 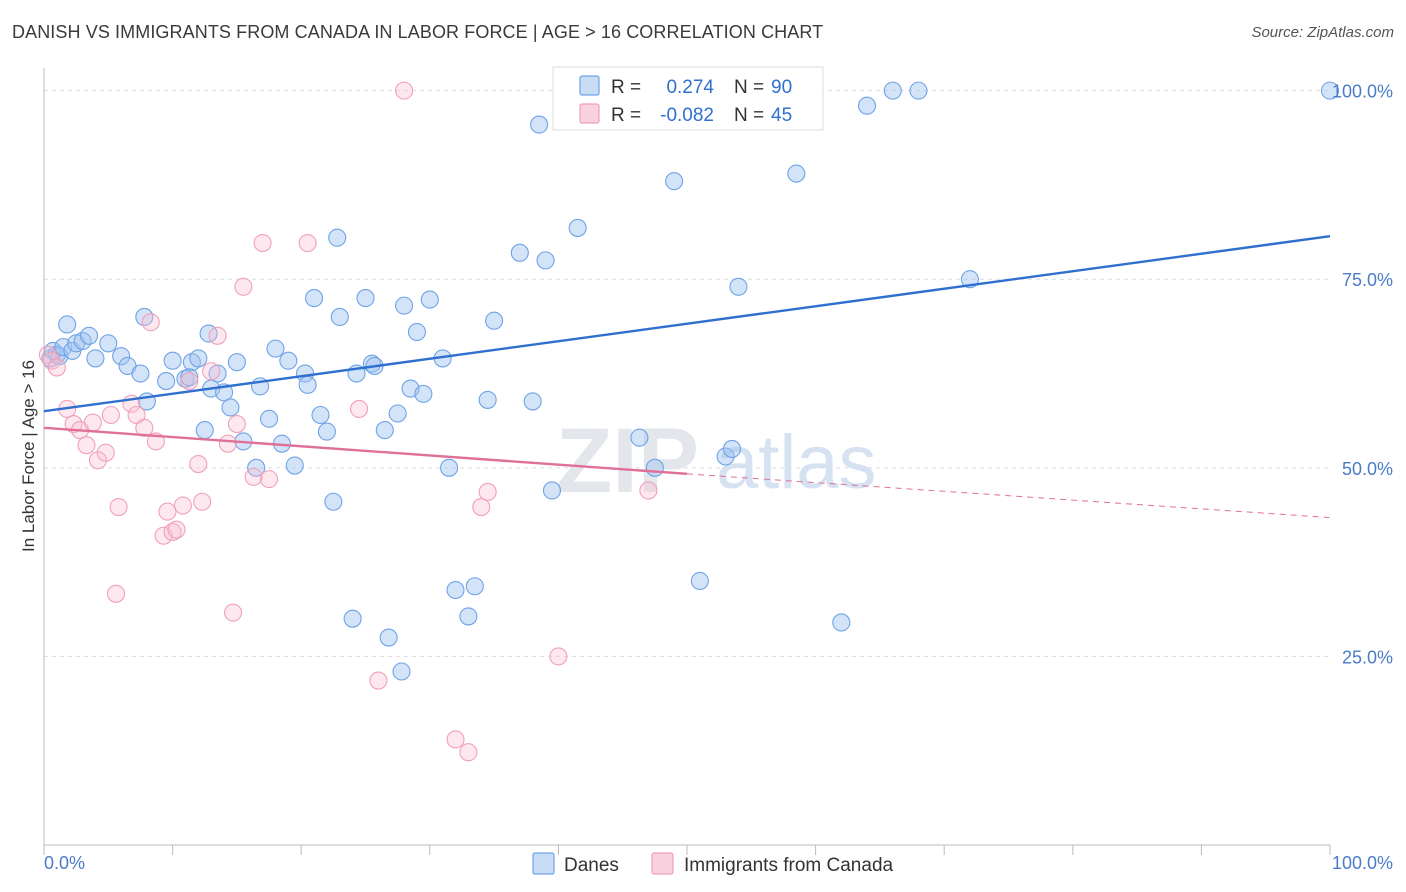 I want to click on legend-r-value-danes: 0.274, so click(x=690, y=87).